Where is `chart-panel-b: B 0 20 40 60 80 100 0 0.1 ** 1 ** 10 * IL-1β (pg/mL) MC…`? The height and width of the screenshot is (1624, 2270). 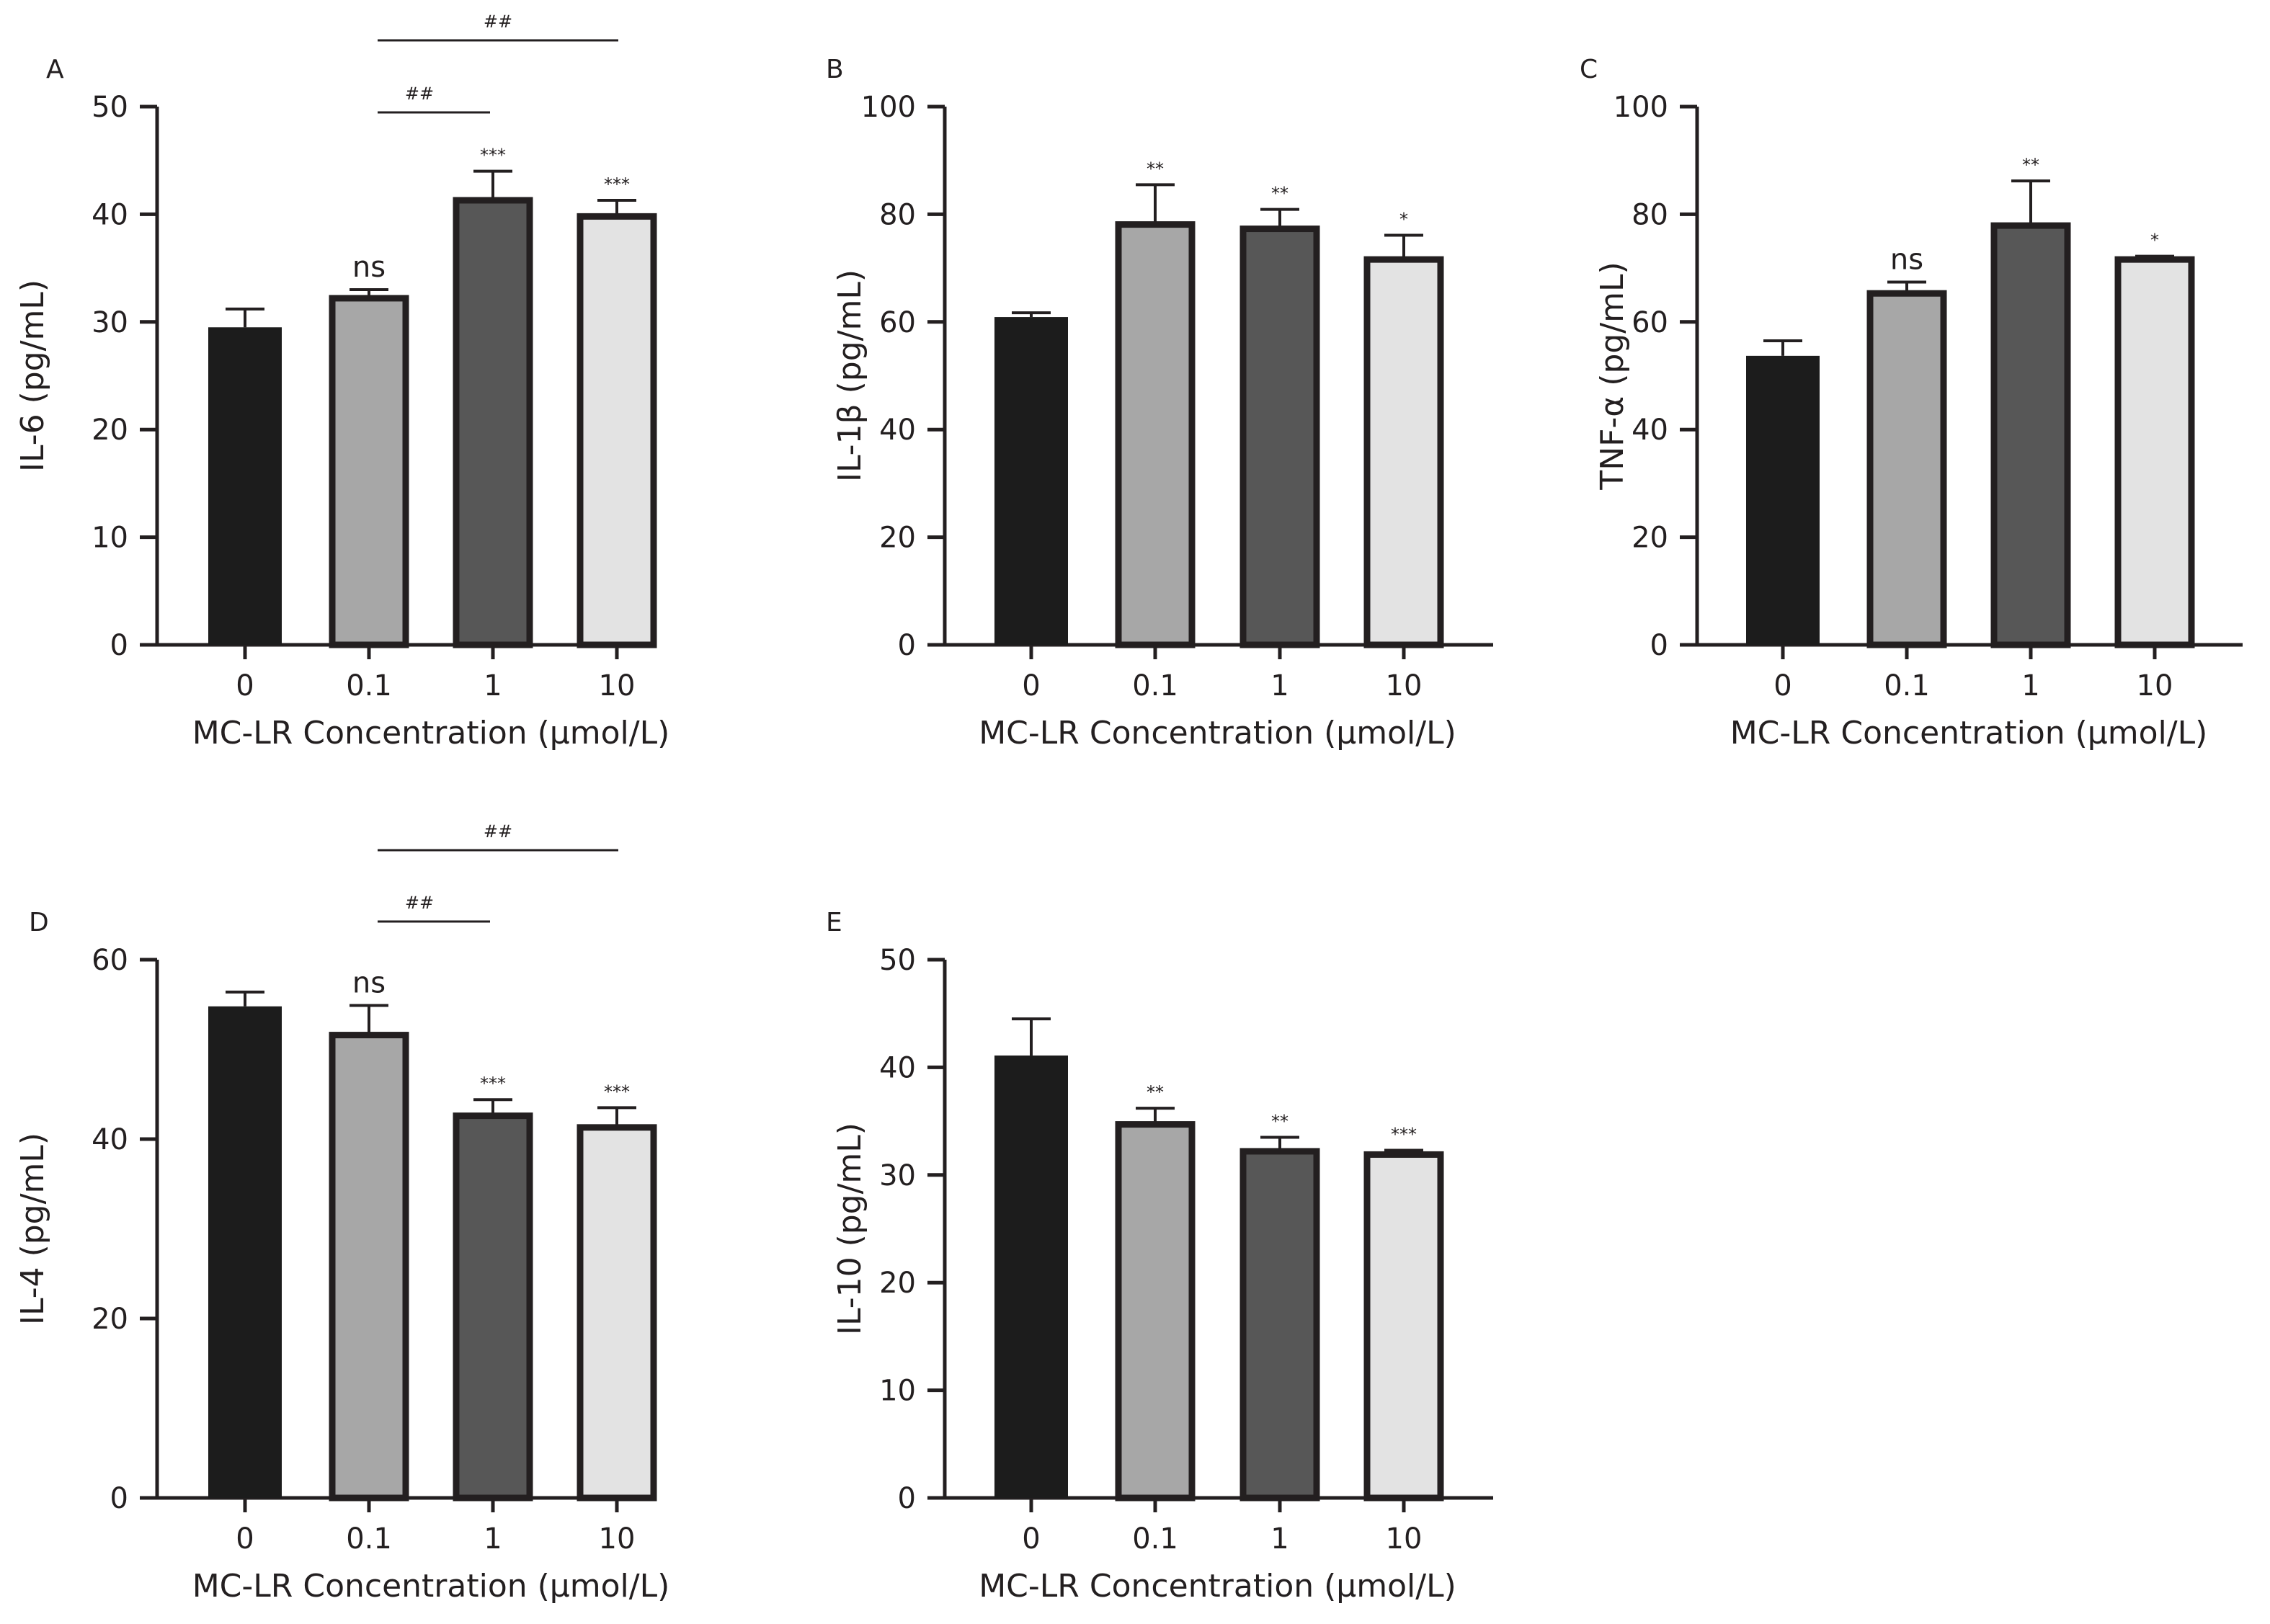 chart-panel-b: B 0 20 40 60 80 100 0 0.1 ** 1 ** 10 * IL-1β (pg/mL) MC… is located at coordinates (1159, 403).